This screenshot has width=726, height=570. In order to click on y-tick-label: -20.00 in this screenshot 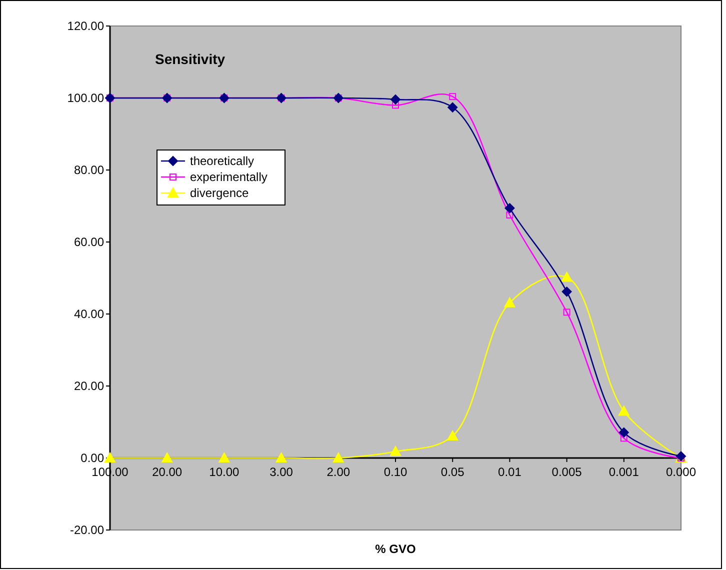, I will do `click(87, 530)`.